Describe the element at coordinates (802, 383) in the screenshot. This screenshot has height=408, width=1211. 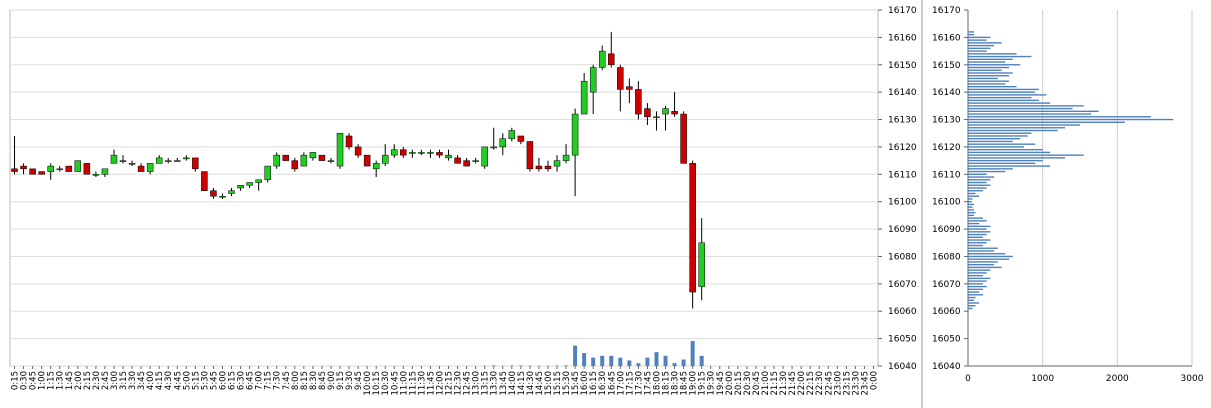
I see `x-tick-label: 22:00` at that location.